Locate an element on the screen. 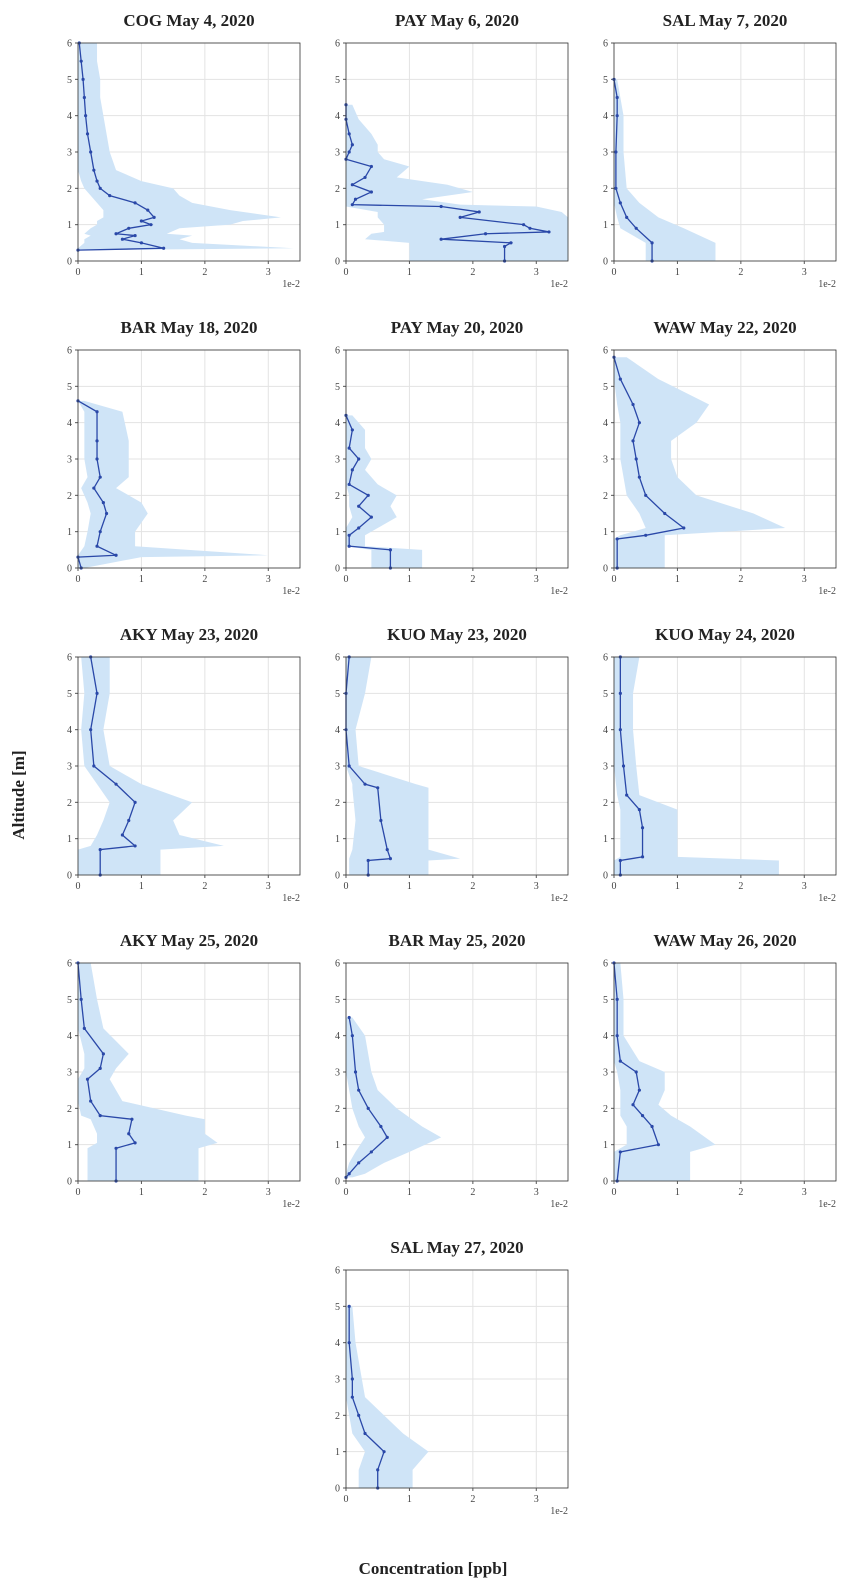 The width and height of the screenshot is (847, 1592). panel: WAW May 26, 2020 0 1 2 3 0 1 2 3 4 5 6 1e-2 is located at coordinates (720, 1070).